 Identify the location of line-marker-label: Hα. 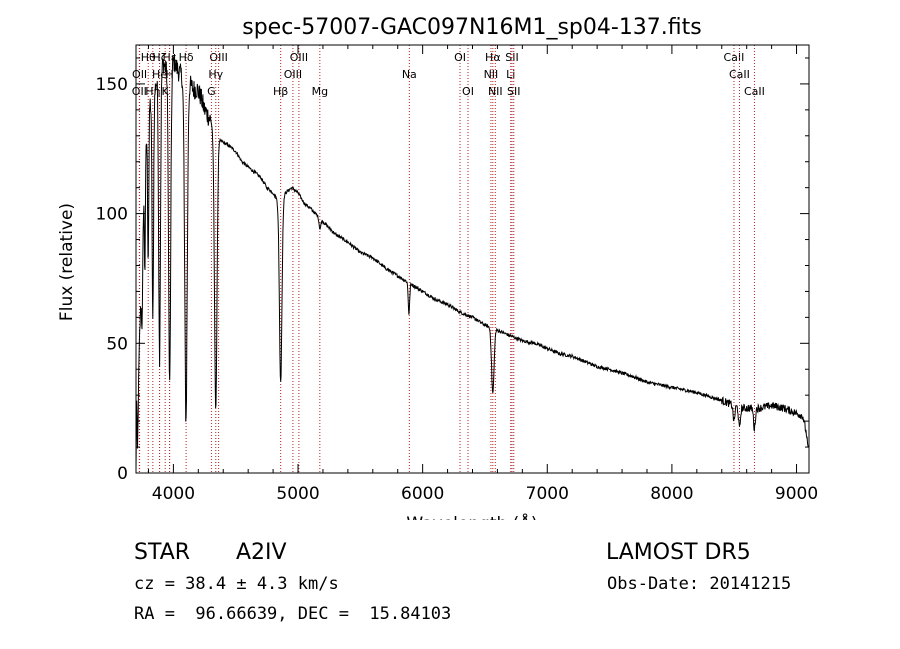
(493, 57).